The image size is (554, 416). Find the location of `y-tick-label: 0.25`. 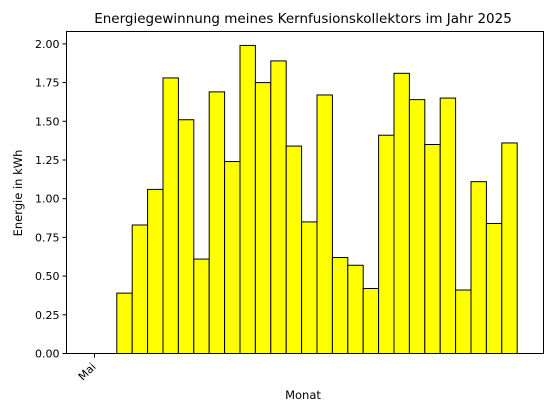

y-tick-label: 0.25 is located at coordinates (47, 315).